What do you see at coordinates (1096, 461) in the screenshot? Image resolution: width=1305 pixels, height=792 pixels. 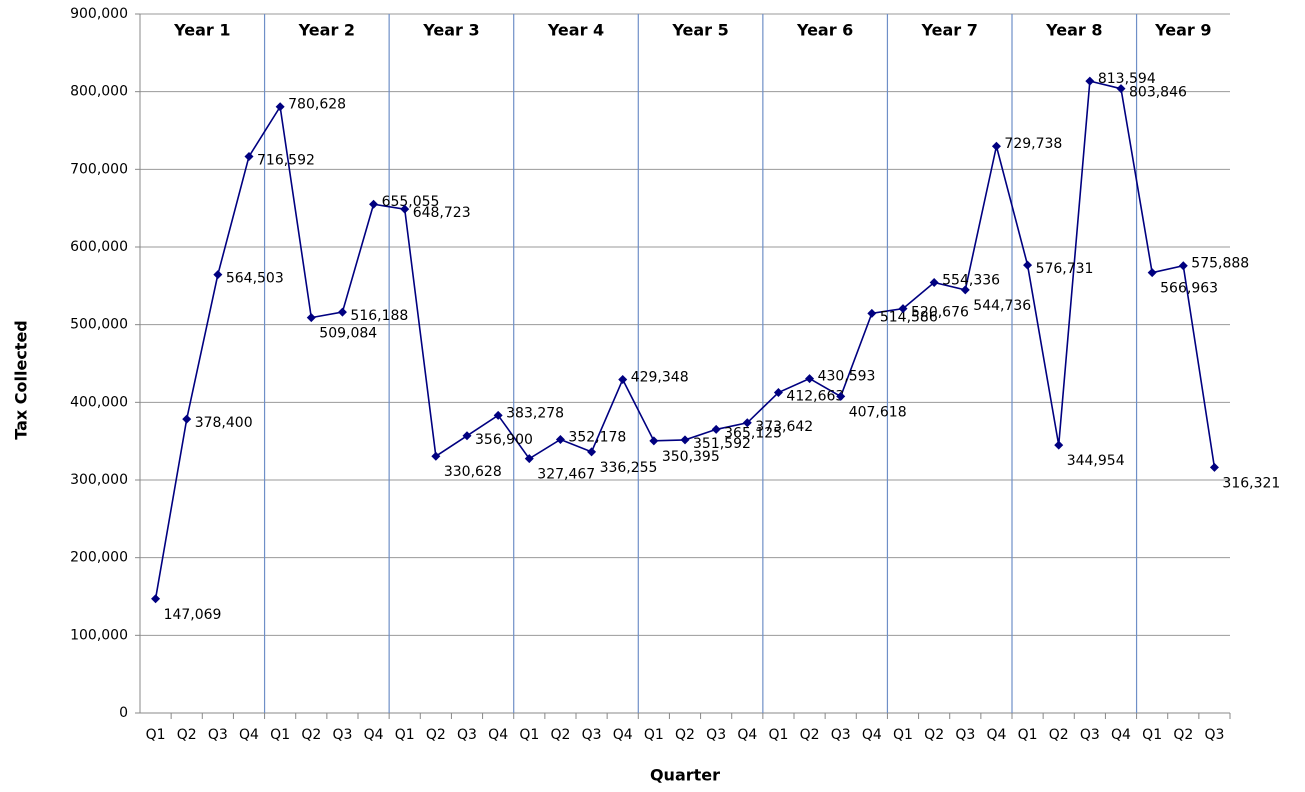 I see `data-label: 344,954` at bounding box center [1096, 461].